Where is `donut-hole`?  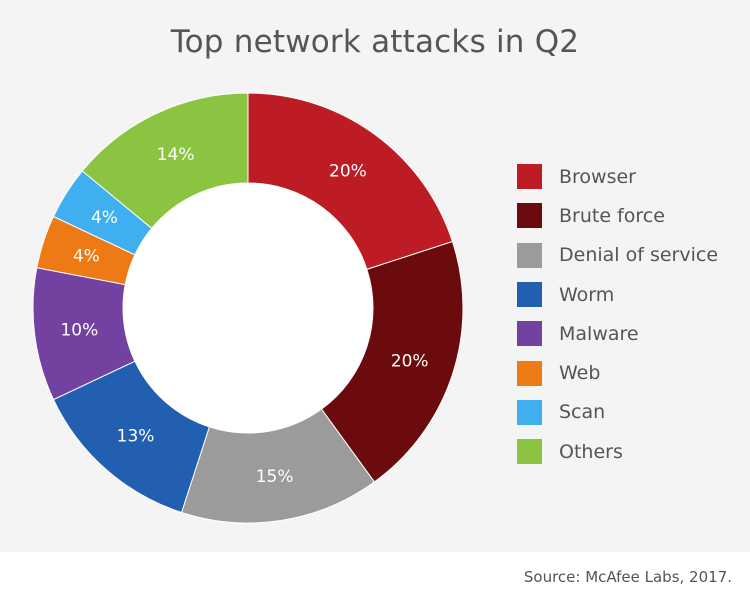
donut-hole is located at coordinates (248, 308).